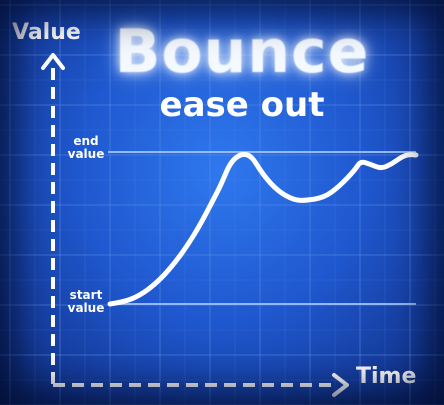 This screenshot has height=405, width=444. Describe the element at coordinates (386, 376) in the screenshot. I see `x-axis-label: Time` at that location.